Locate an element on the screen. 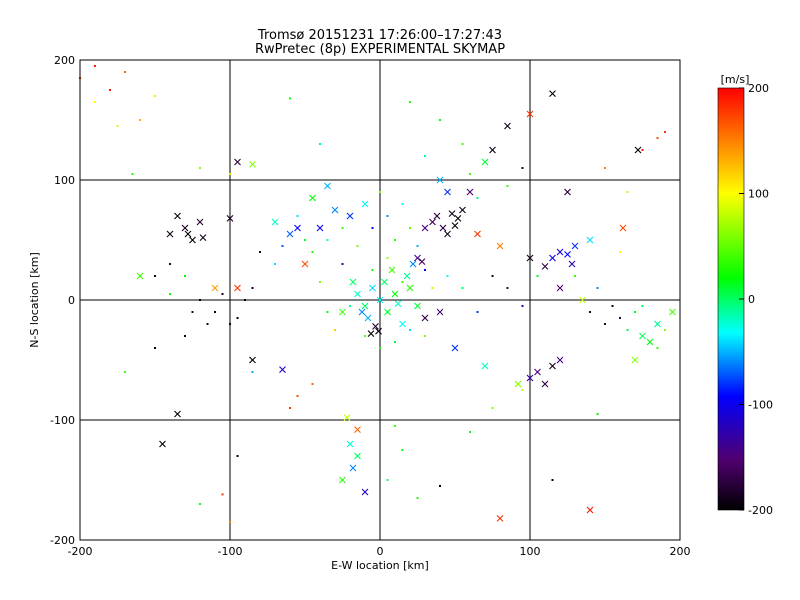 This screenshot has width=800, height=600. y-tick-label: -200 is located at coordinates (62, 540).